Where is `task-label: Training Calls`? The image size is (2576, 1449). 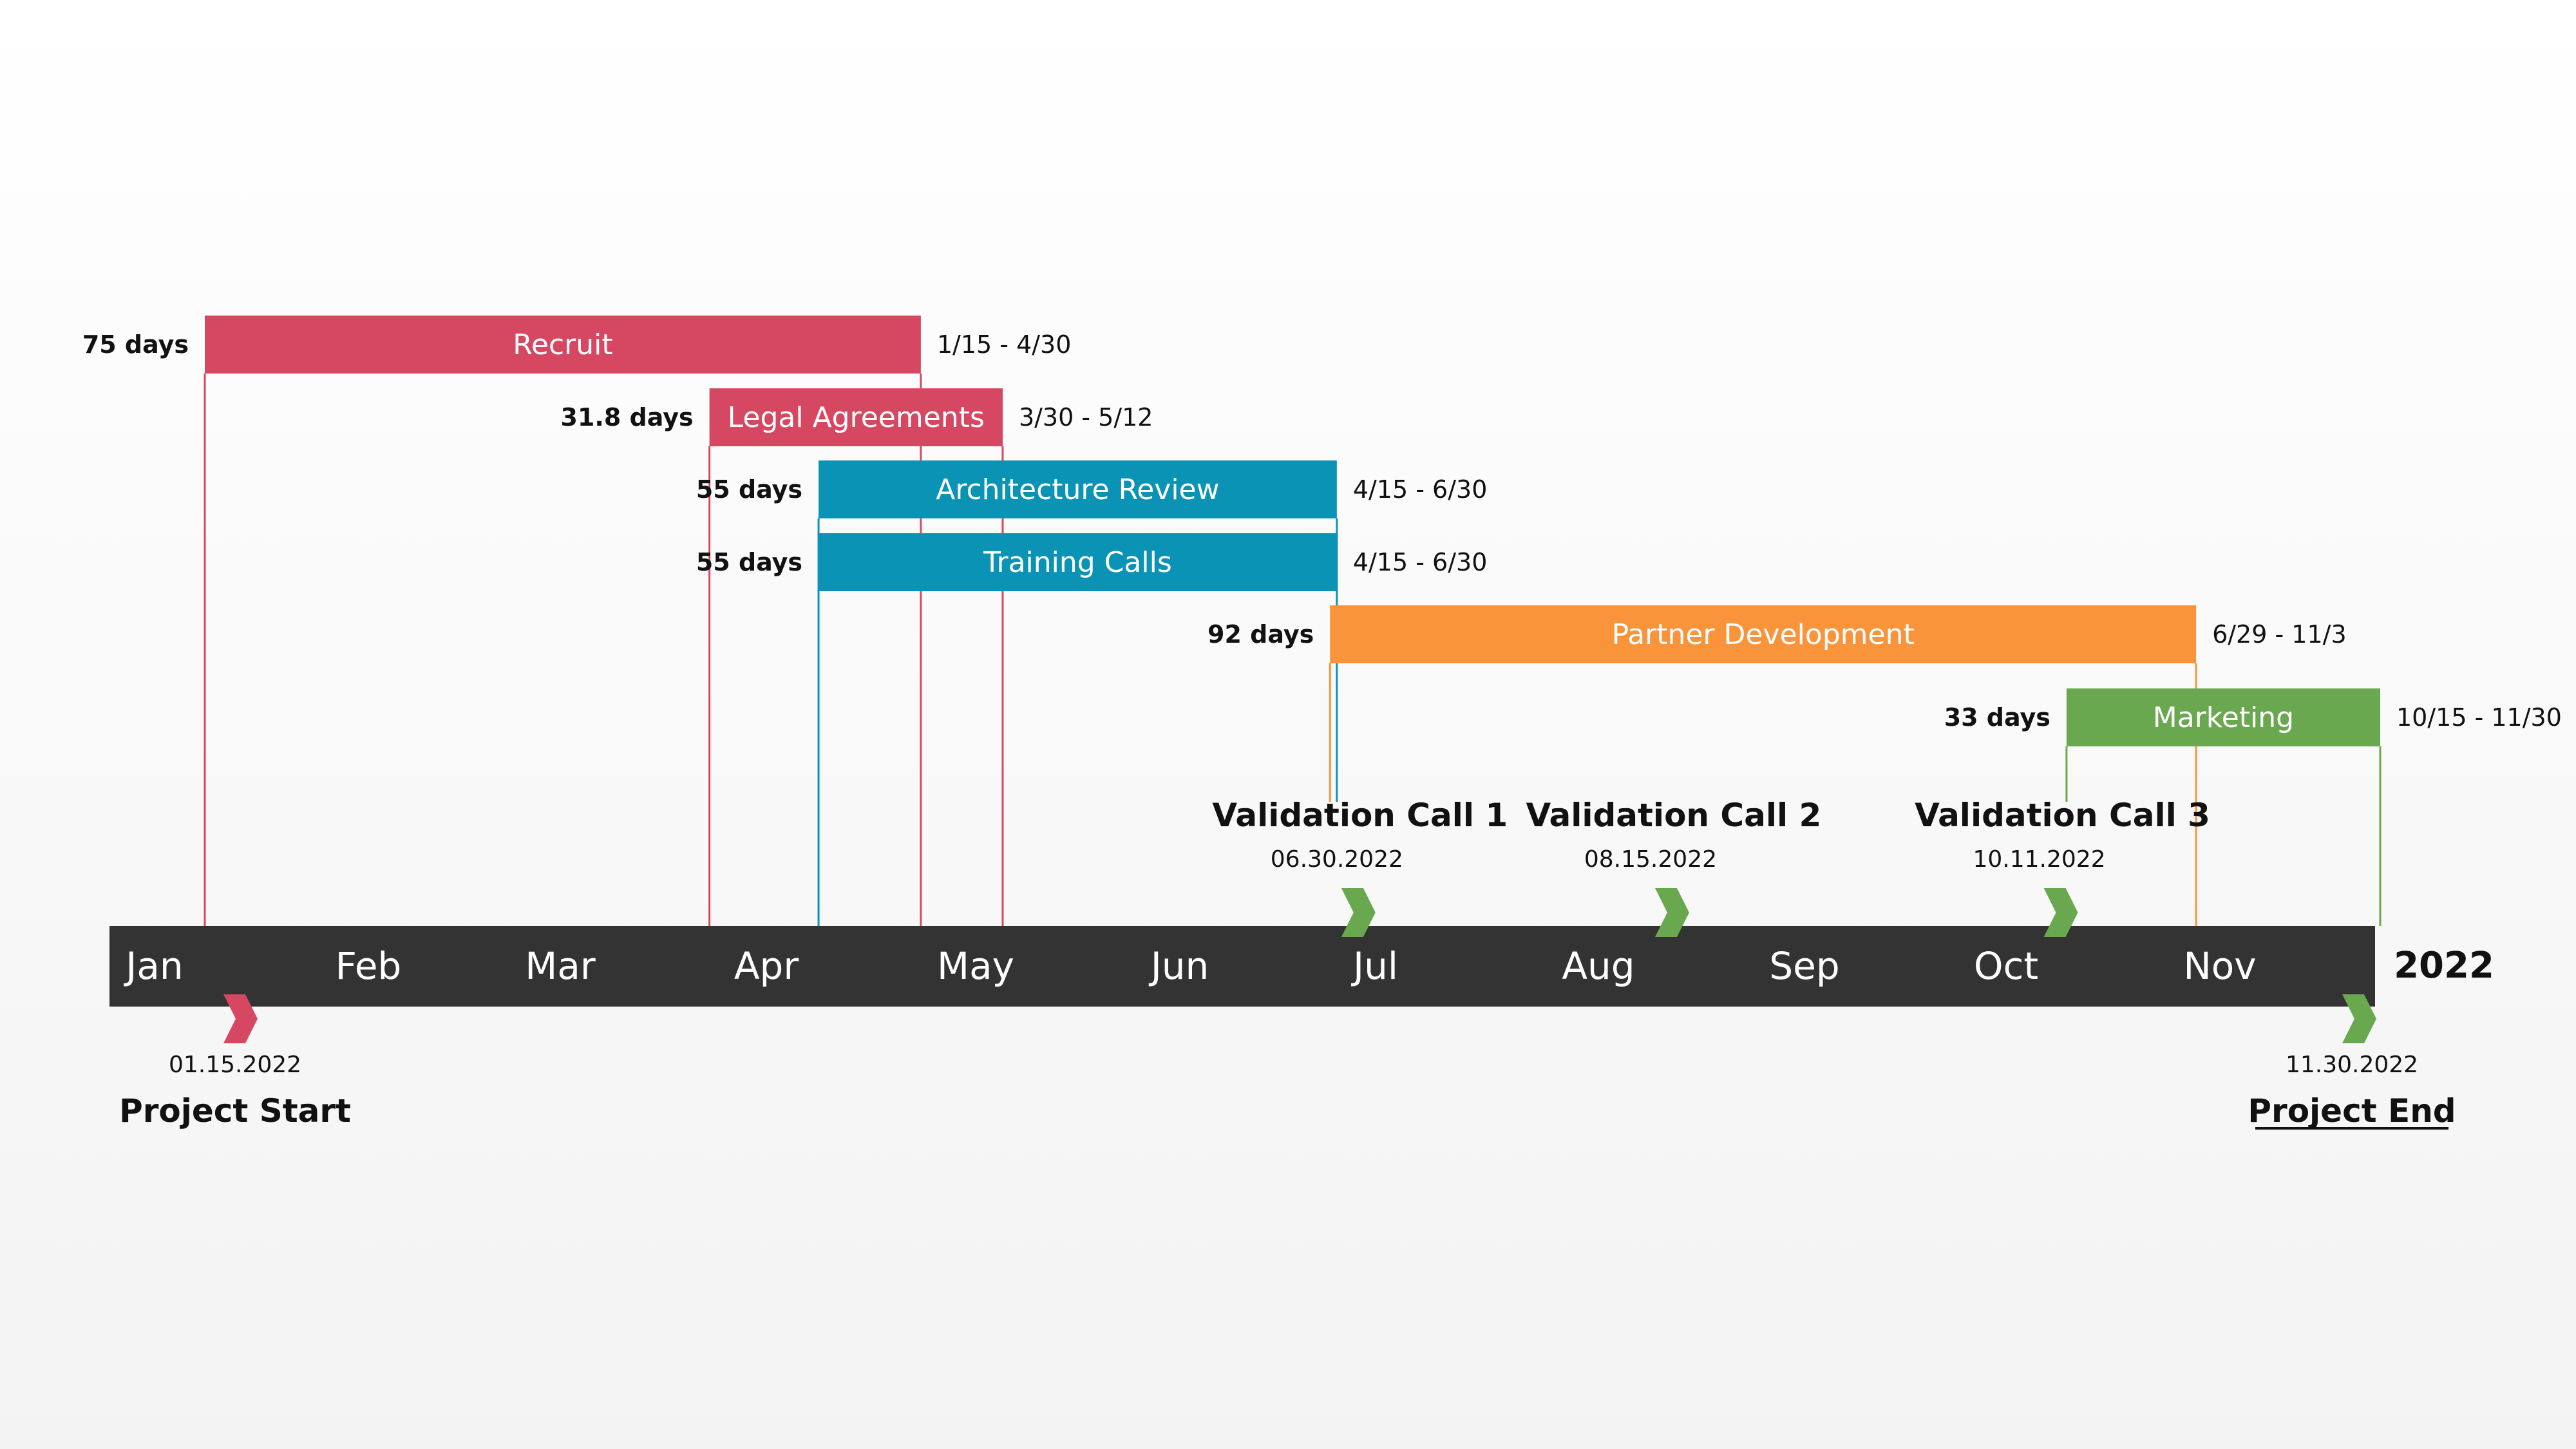 task-label: Training Calls is located at coordinates (1077, 562).